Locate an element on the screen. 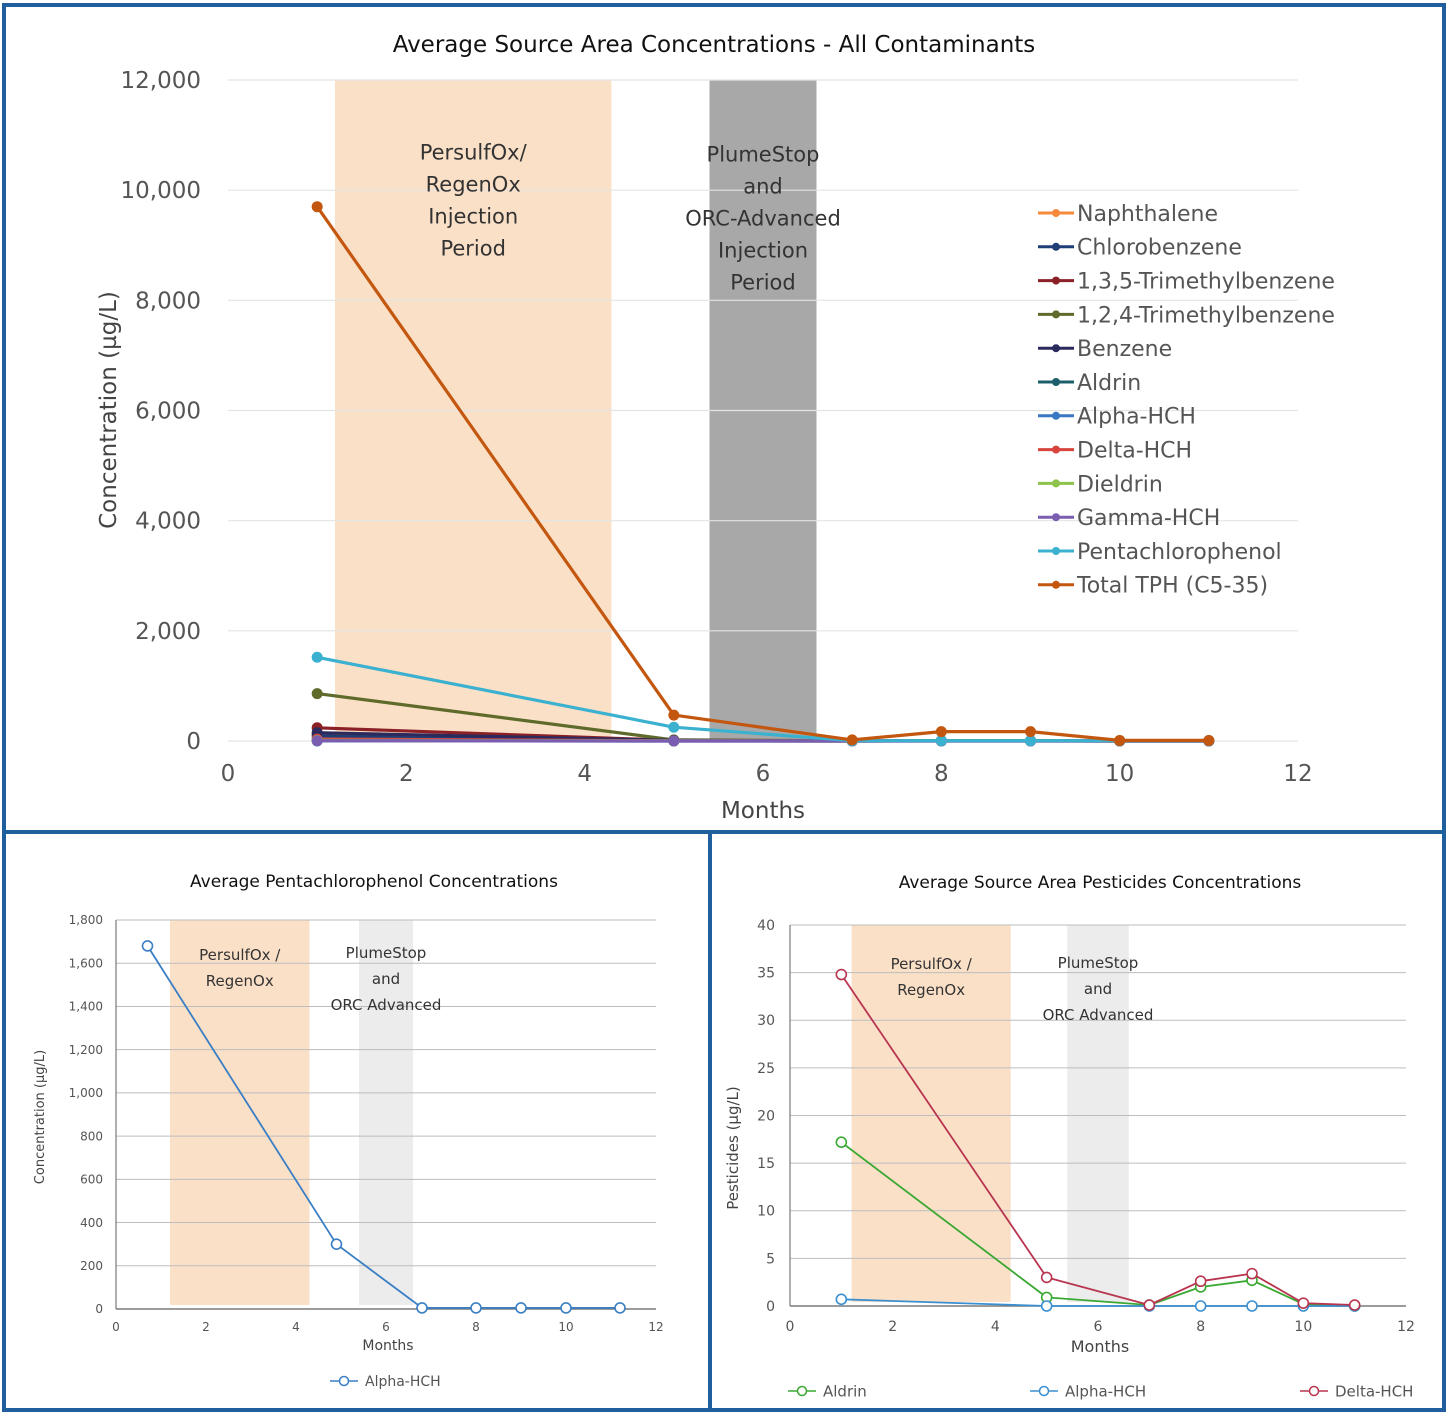 This screenshot has height=1412, width=1449. y-tick-label: 600 is located at coordinates (91, 1180).